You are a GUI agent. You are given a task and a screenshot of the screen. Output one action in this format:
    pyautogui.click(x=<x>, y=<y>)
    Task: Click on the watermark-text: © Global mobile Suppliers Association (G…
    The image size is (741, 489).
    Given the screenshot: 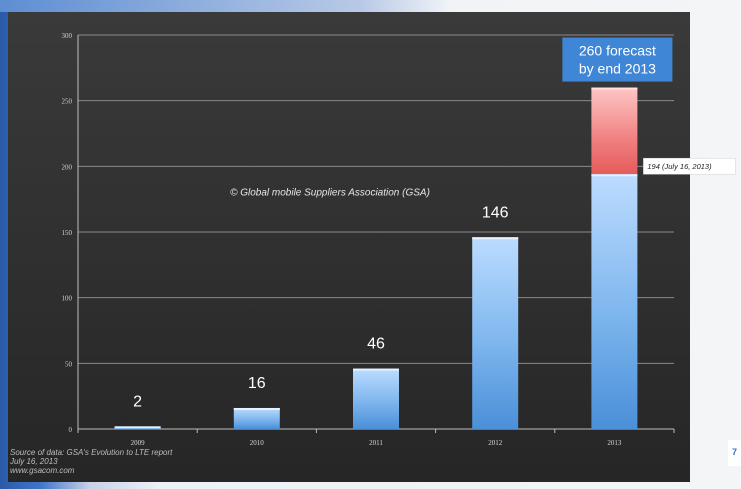 What is the action you would take?
    pyautogui.click(x=330, y=193)
    